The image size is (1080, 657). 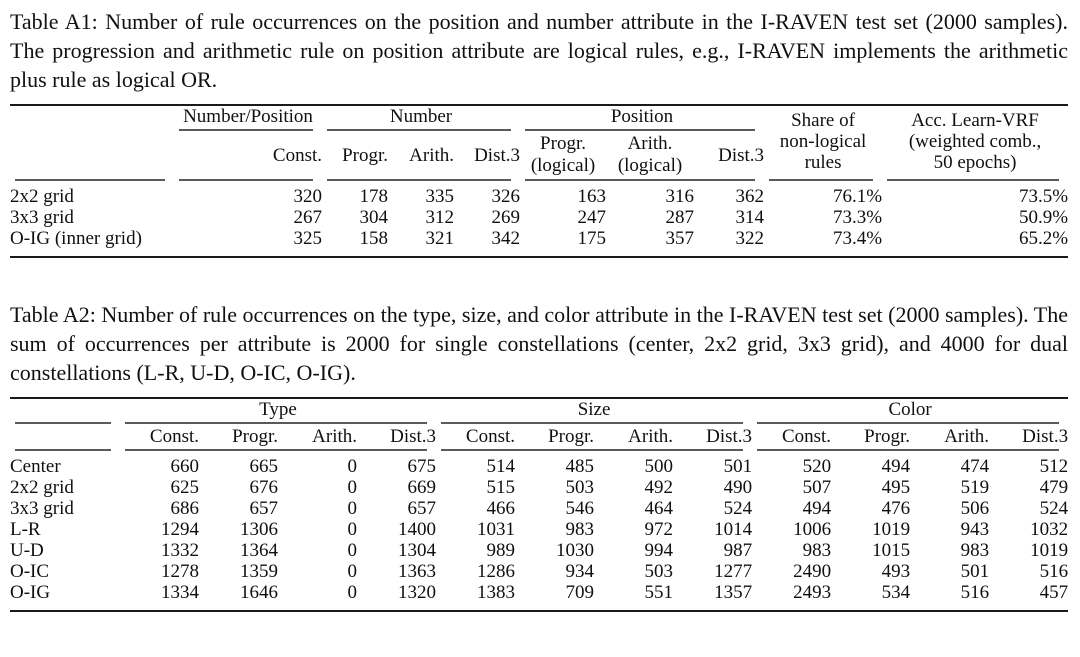 I want to click on value-cell: 546, so click(x=580, y=508).